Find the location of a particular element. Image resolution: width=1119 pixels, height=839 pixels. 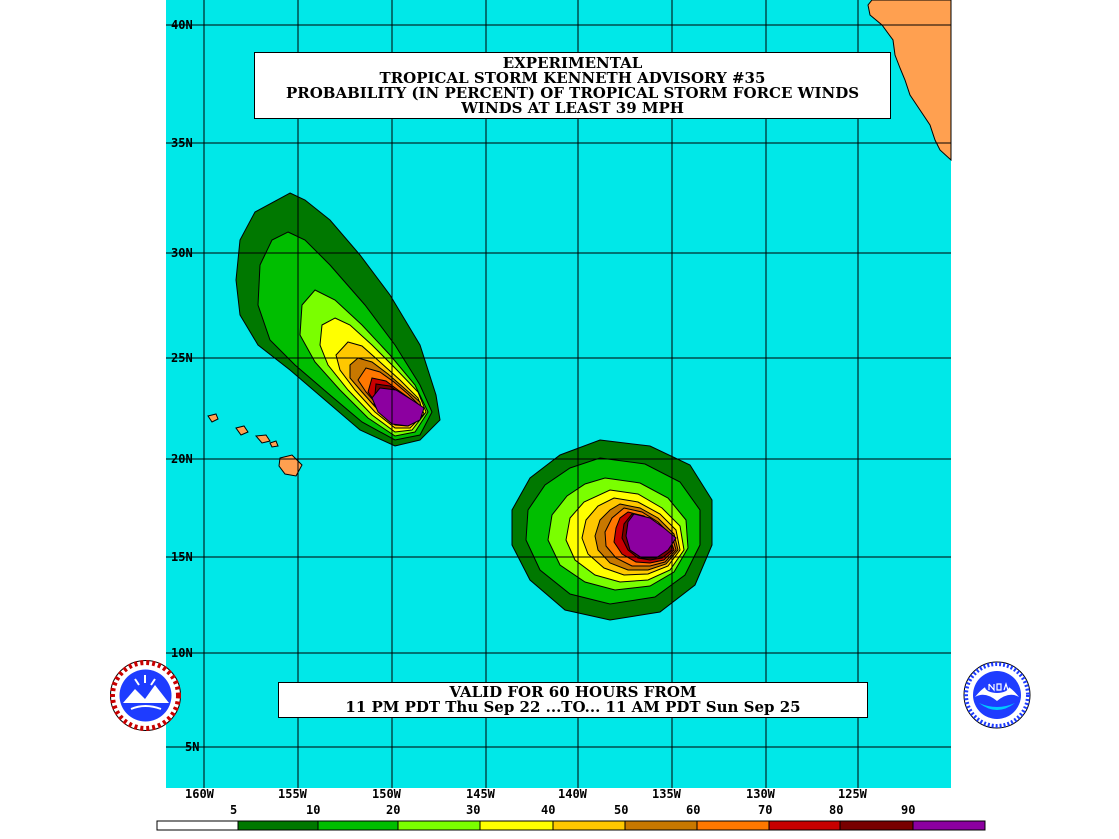

hawaiian-islands is located at coordinates (255, 445).